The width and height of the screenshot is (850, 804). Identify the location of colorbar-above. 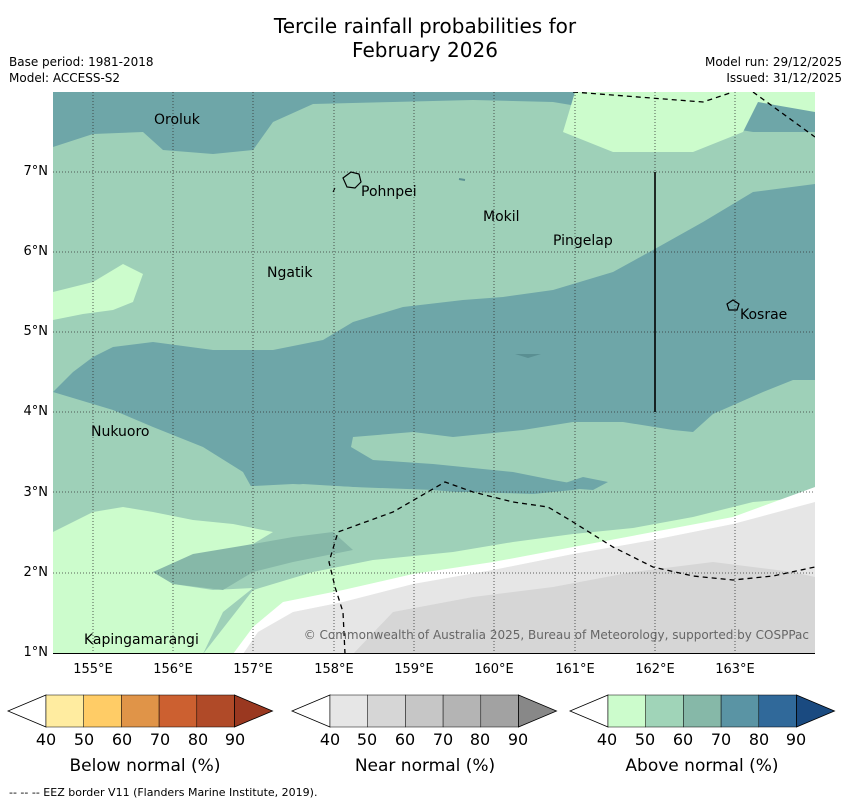
(702, 711).